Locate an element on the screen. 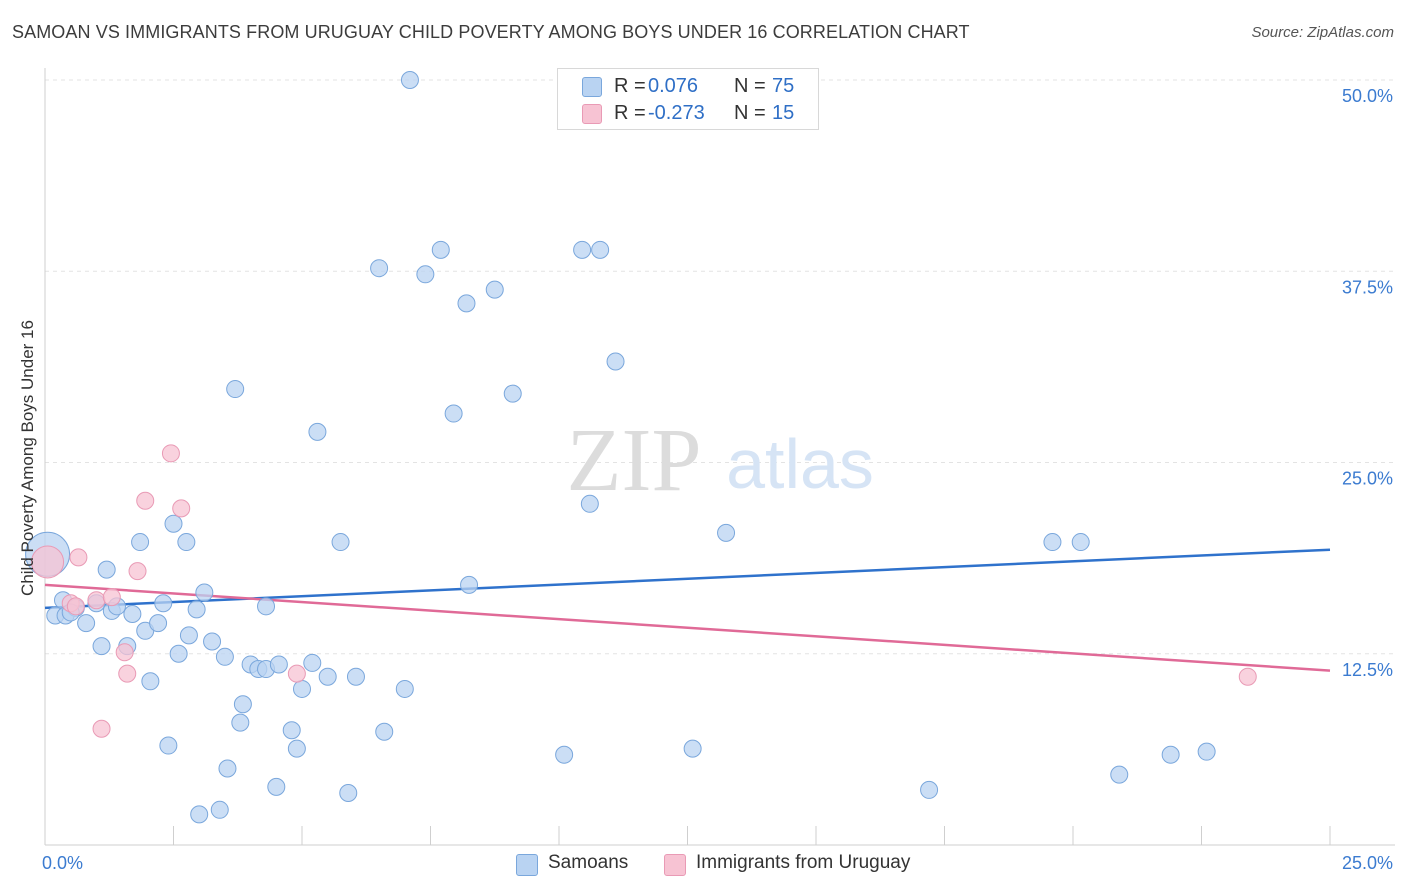 The width and height of the screenshot is (1406, 892). legend-n-value: 75 is located at coordinates (783, 86).